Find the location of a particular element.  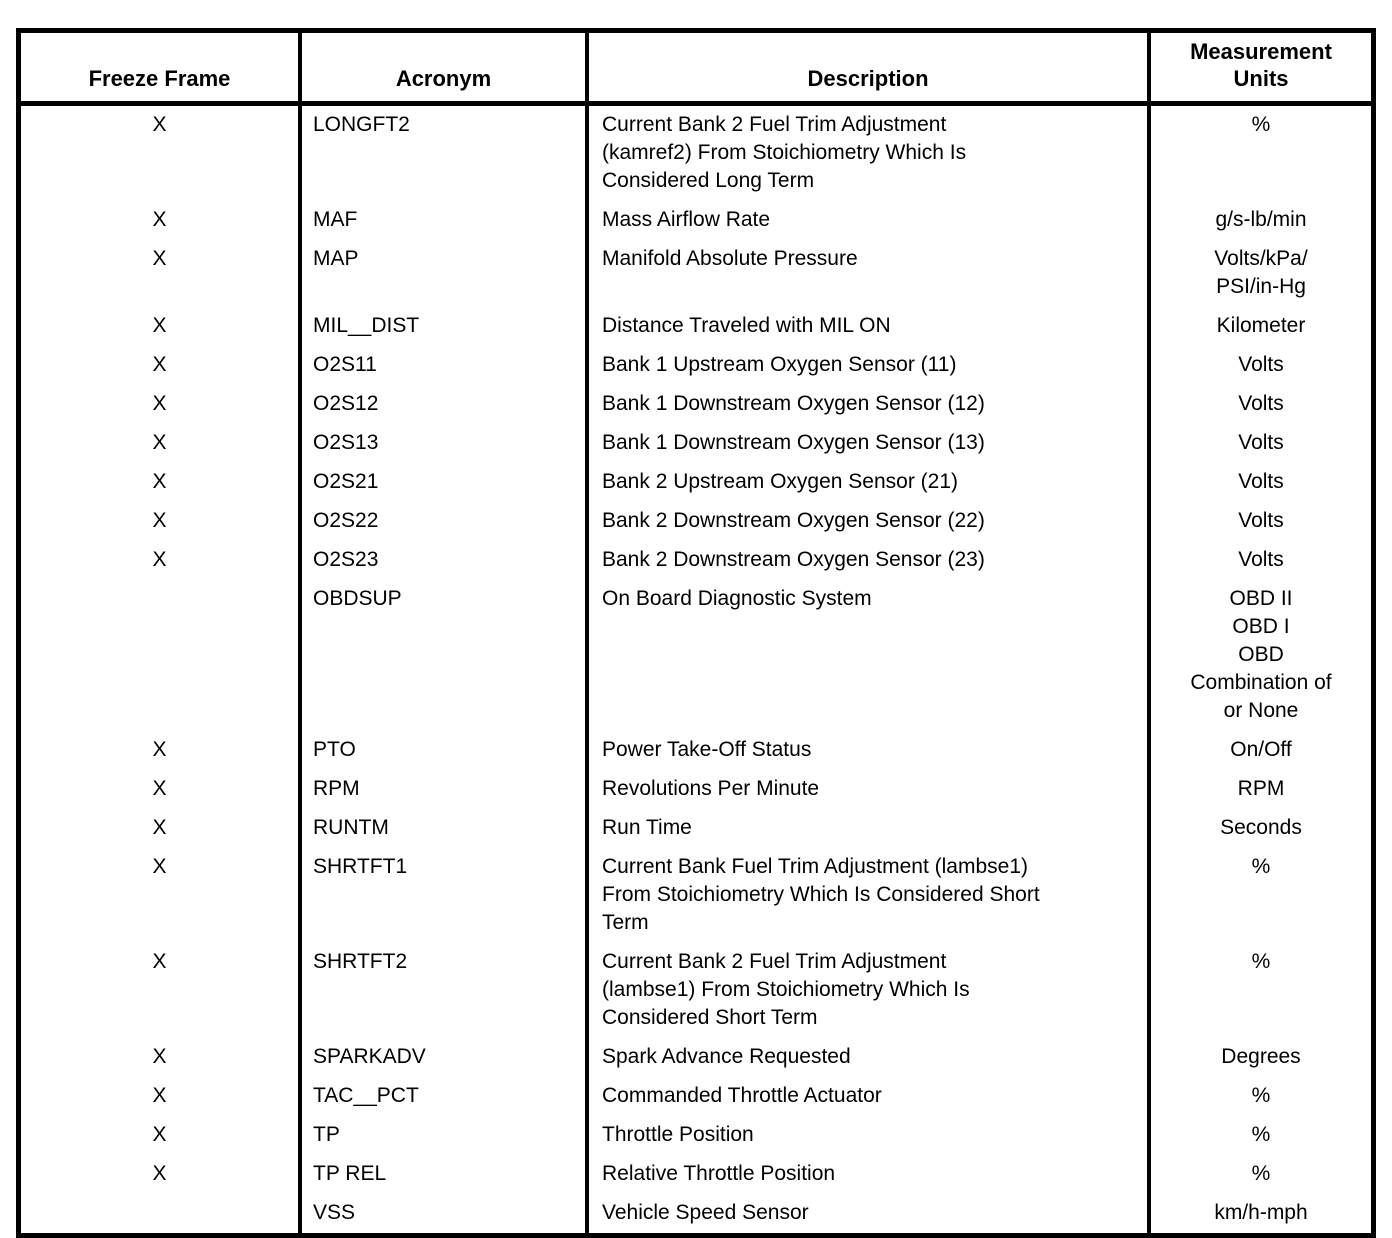

description-cell: Bank 1 Upstream Oxygen Sensor (11) is located at coordinates (870, 365).